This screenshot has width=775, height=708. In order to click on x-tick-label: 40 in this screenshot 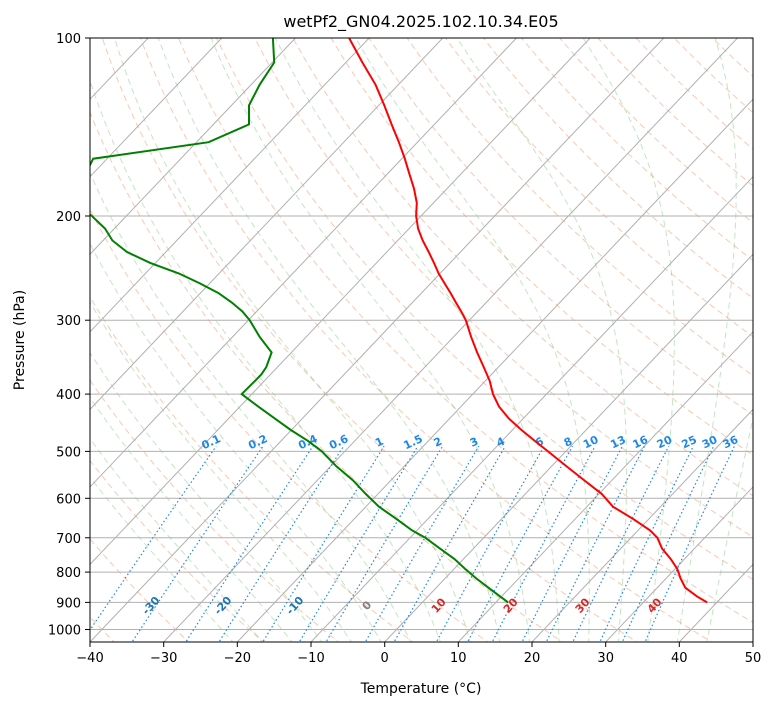, I will do `click(679, 658)`.